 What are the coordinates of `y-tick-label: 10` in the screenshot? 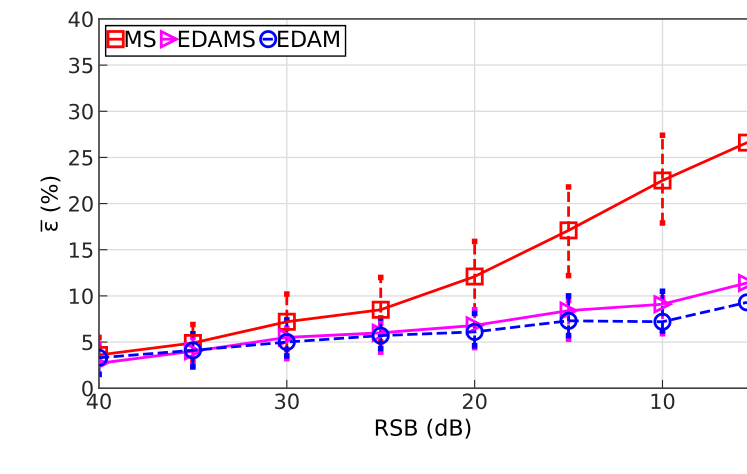 It's located at (81, 296).